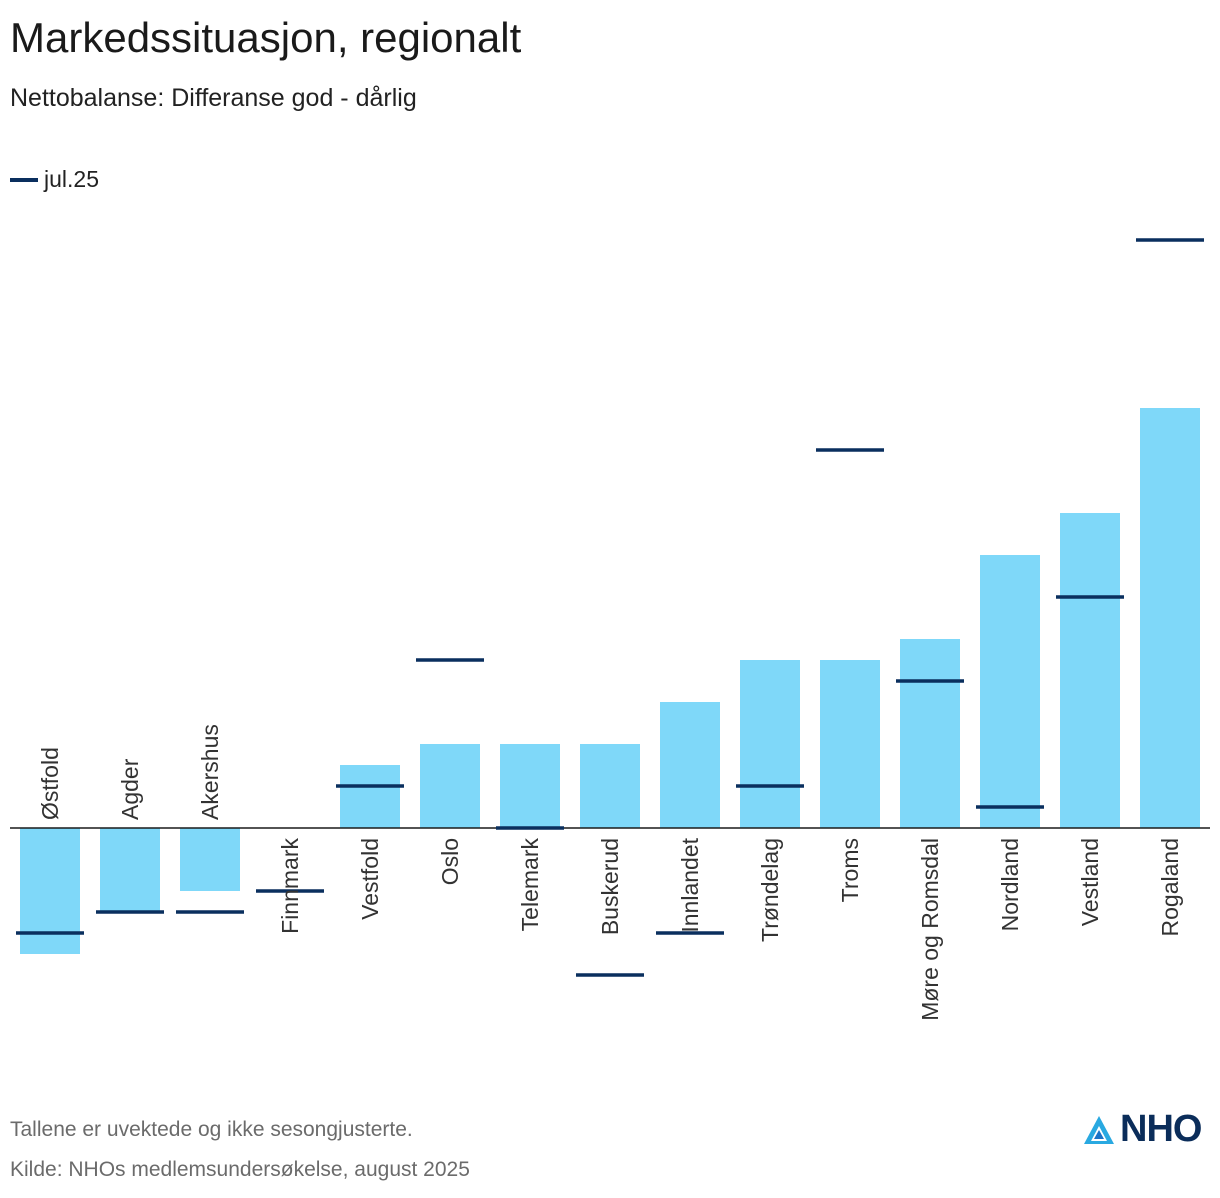  I want to click on category-label-tr-ndelag: Trøndelag, so click(770, 890).